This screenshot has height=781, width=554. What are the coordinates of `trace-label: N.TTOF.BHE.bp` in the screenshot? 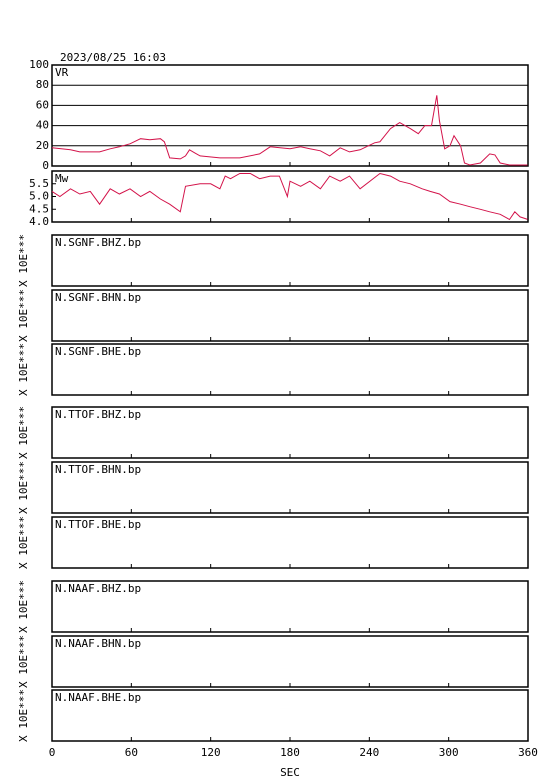 It's located at (98, 524).